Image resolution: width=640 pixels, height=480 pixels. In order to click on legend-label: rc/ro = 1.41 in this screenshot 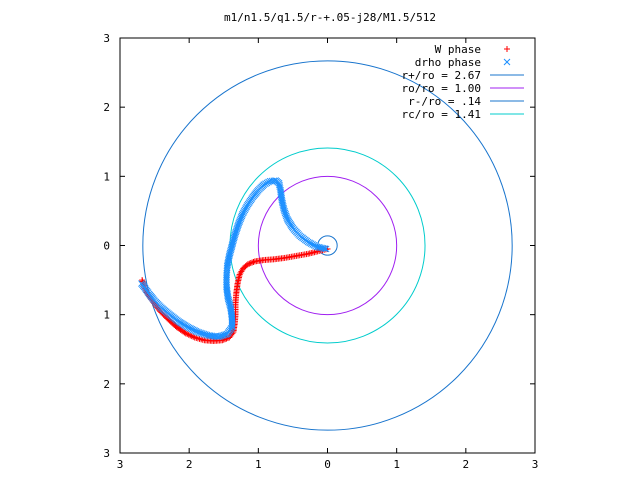, I will do `click(441, 114)`.